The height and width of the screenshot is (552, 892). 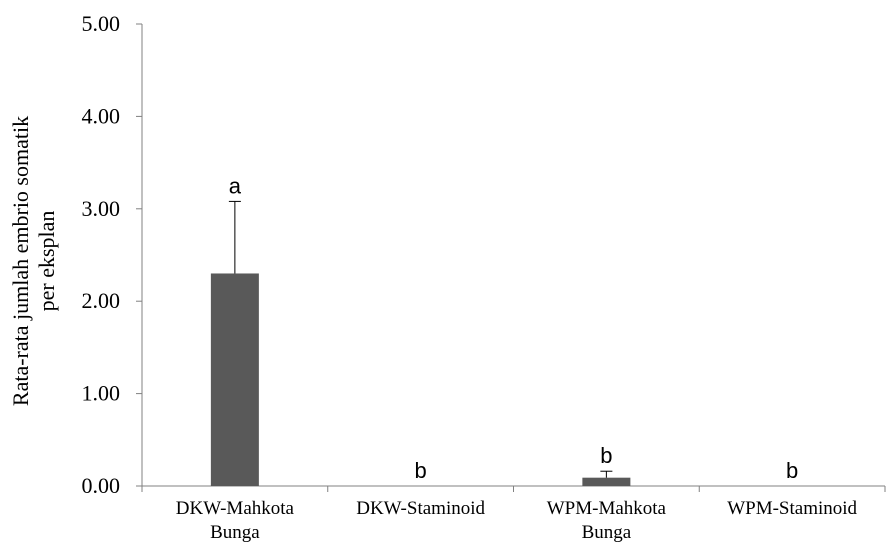 I want to click on y-tick-label: 3.00, so click(x=101, y=208).